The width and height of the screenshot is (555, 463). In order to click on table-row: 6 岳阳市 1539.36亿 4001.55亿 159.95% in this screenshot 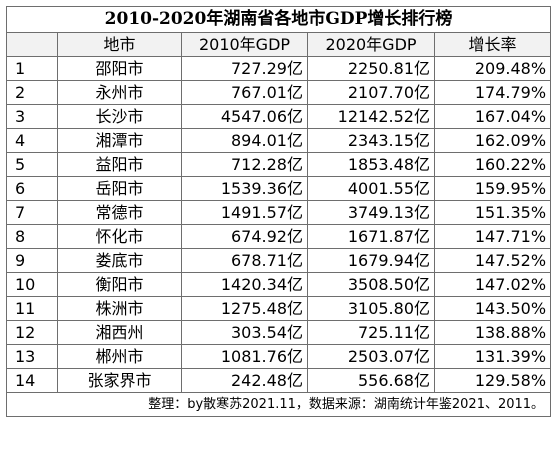, I will do `click(279, 188)`.